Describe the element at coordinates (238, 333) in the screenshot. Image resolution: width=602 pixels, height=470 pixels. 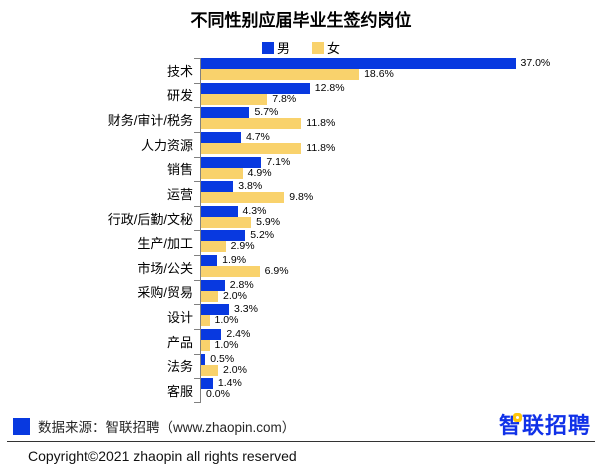
I see `value-label: 2.4%` at that location.